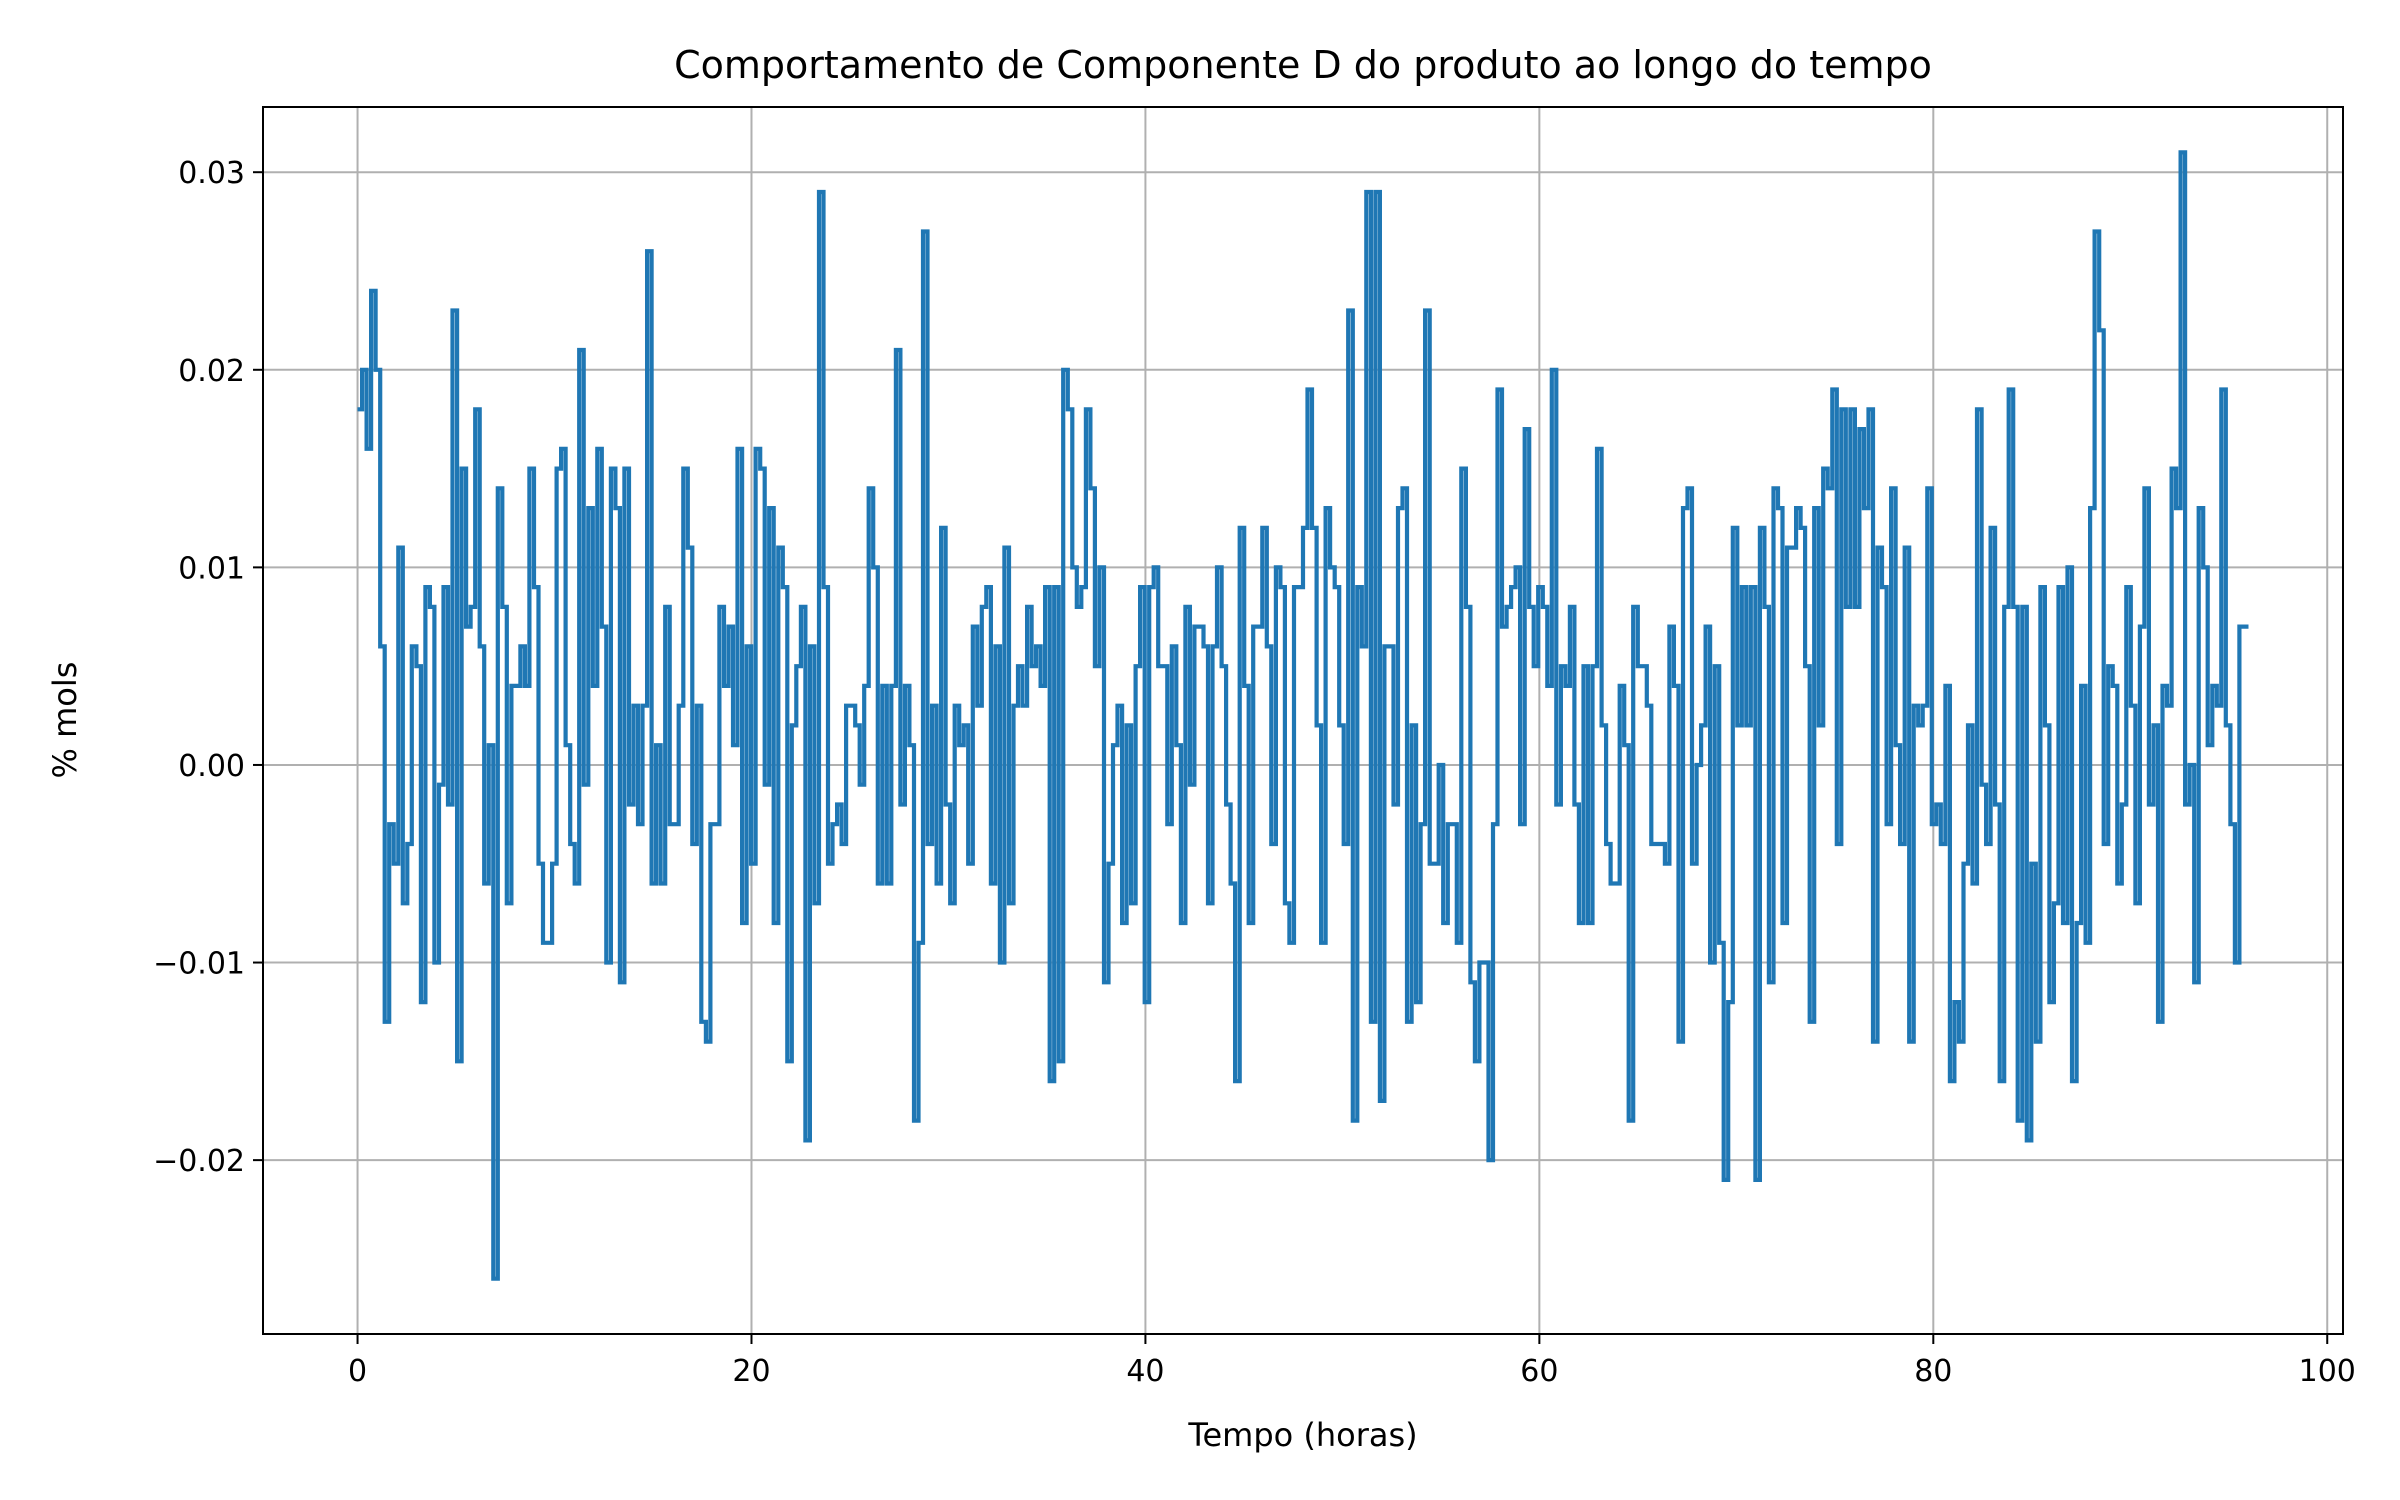 Image resolution: width=2400 pixels, height=1500 pixels. Describe the element at coordinates (751, 1371) in the screenshot. I see `x-tick-label: 20` at that location.